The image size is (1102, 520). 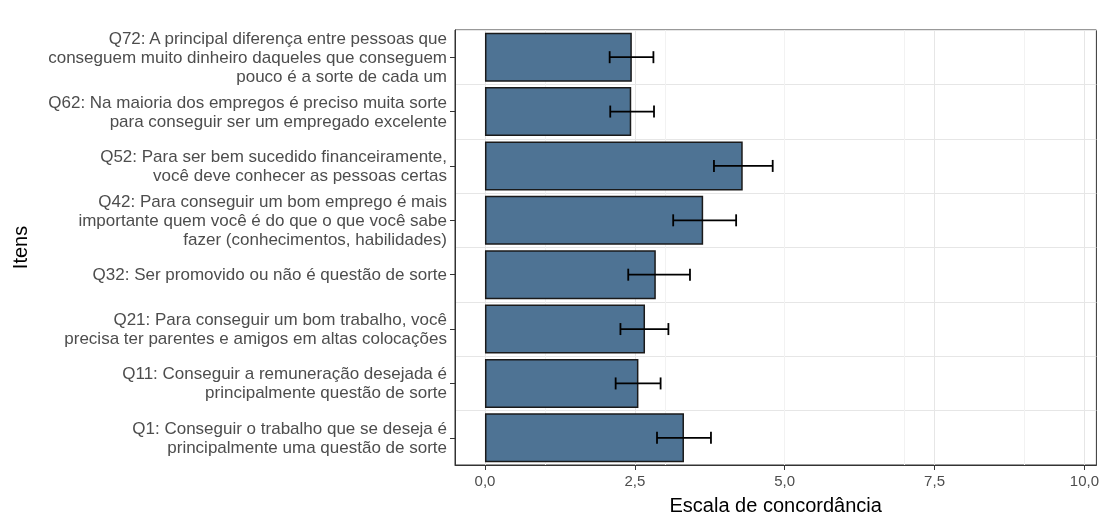 I want to click on y-tick-label: Q62: Na maioria dos empregos é preciso muita sorte para conseguir ser um empregado excelente, so click(x=247, y=111).